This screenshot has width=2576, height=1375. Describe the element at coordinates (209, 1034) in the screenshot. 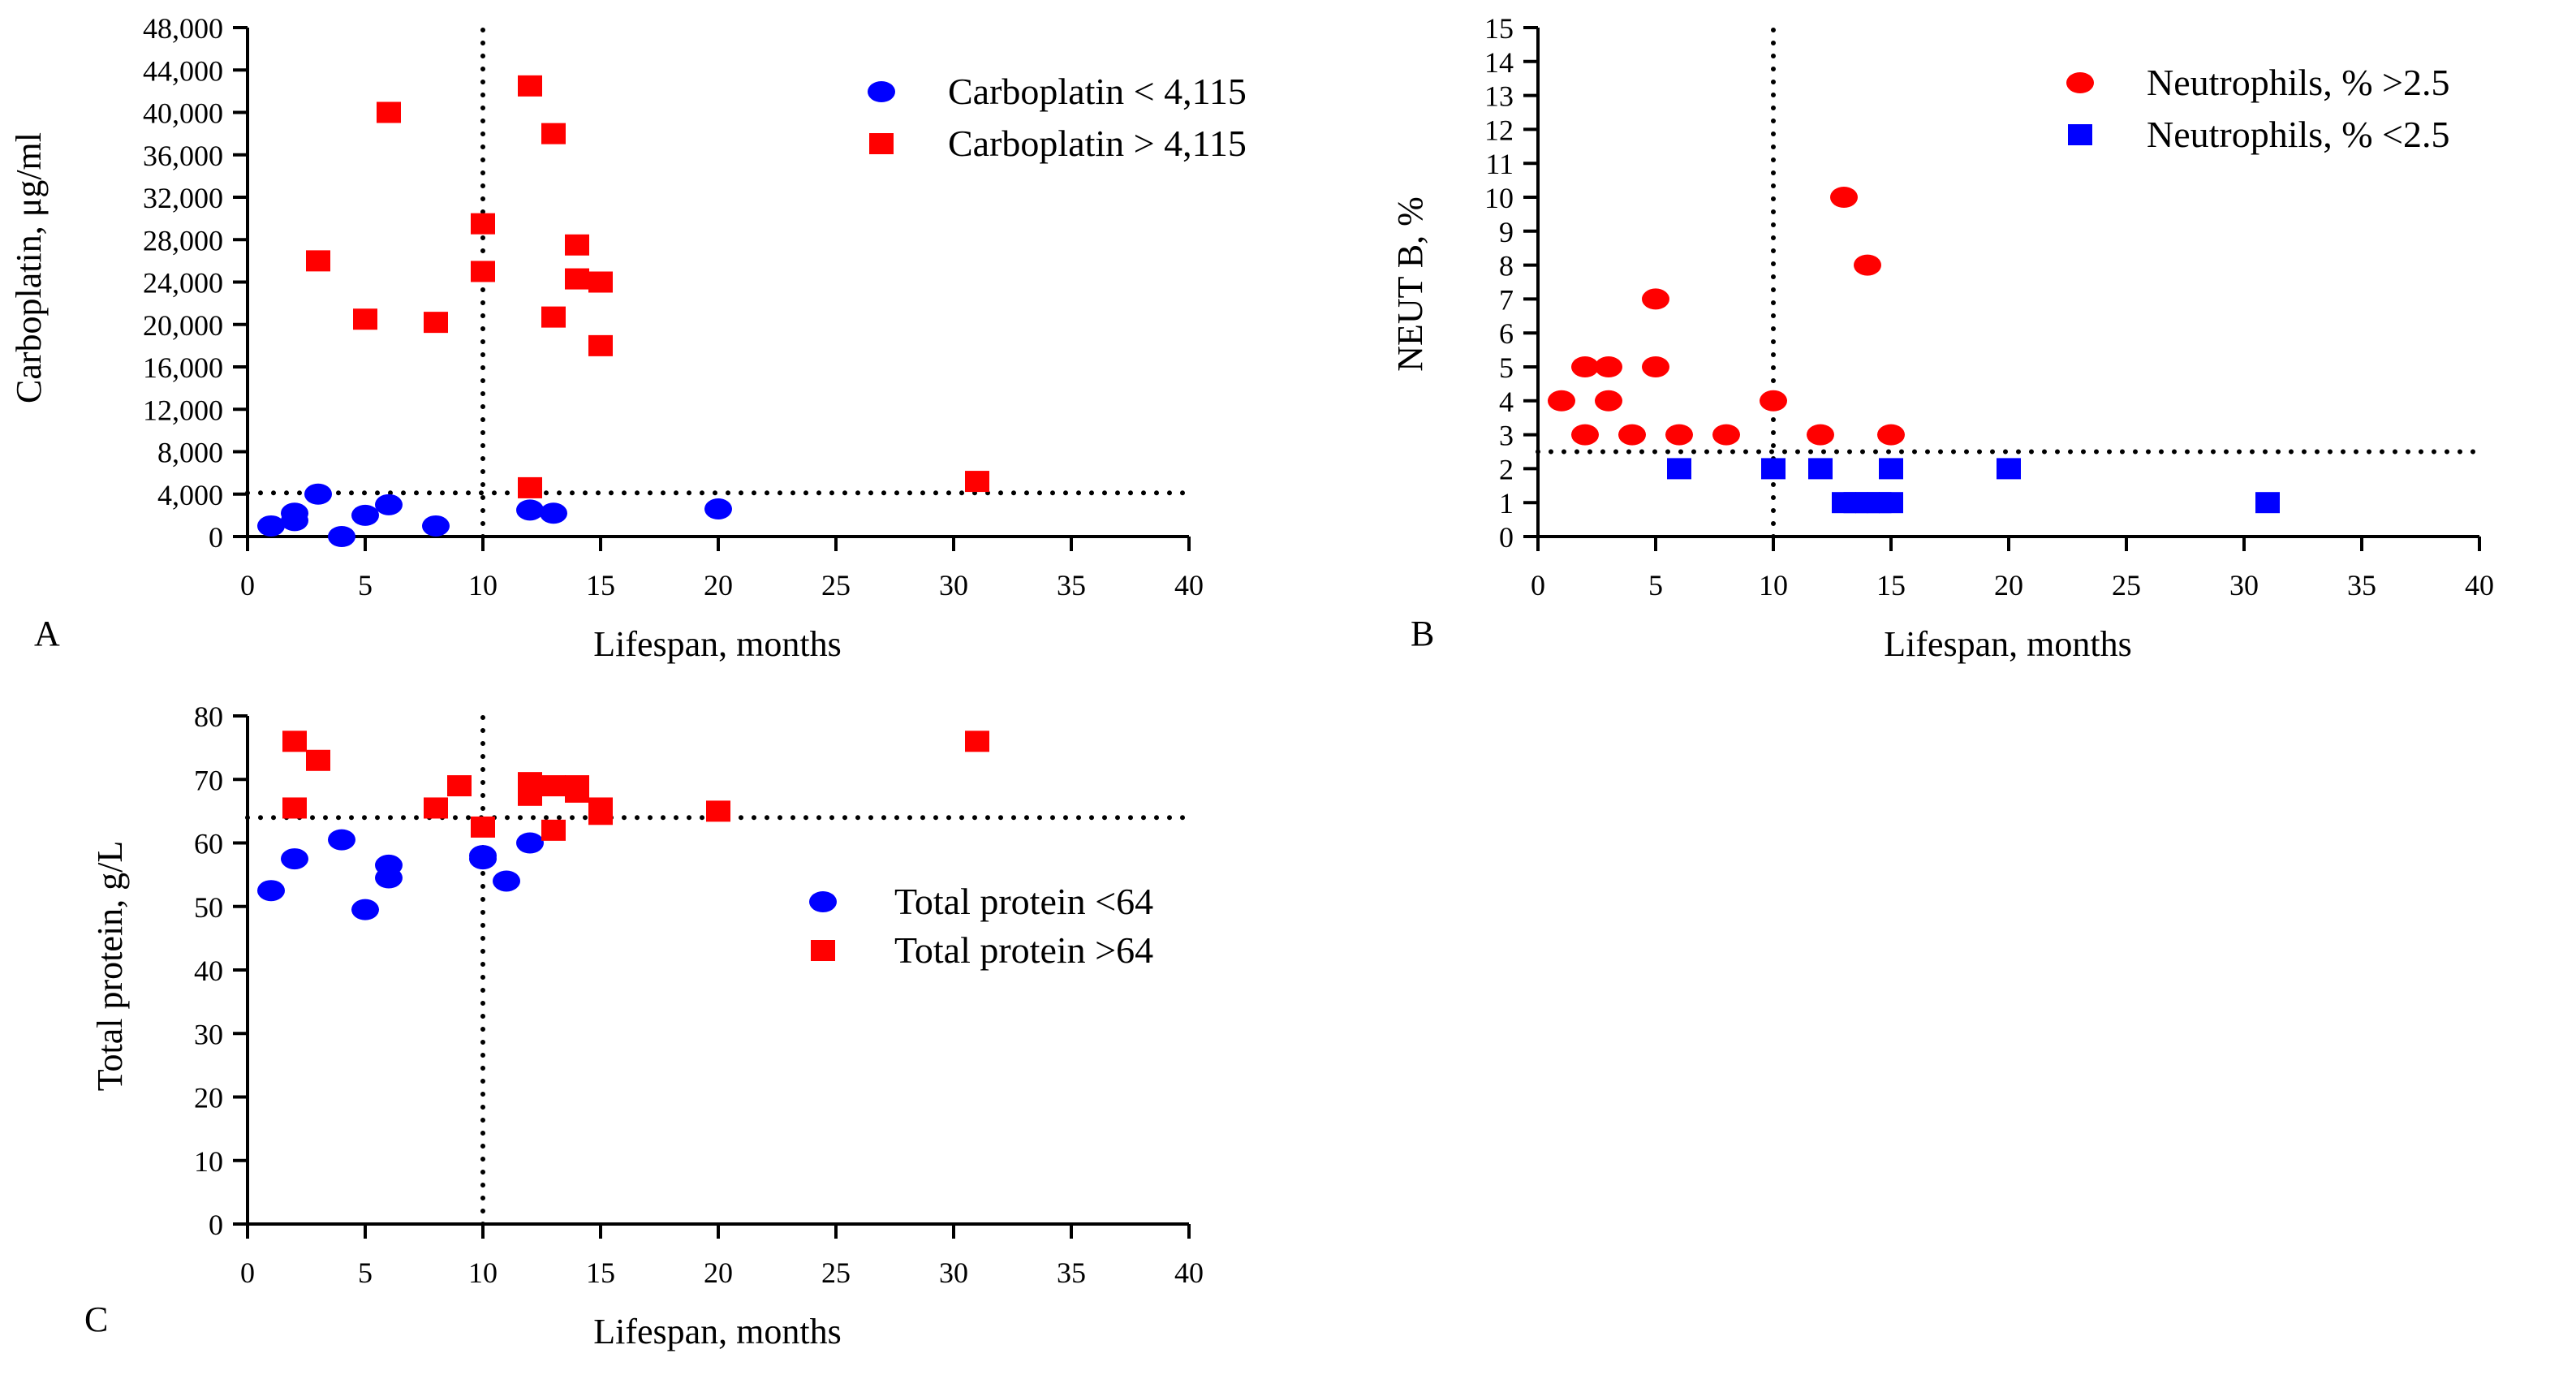

I see `panel-c-y-tick-label: 30` at that location.